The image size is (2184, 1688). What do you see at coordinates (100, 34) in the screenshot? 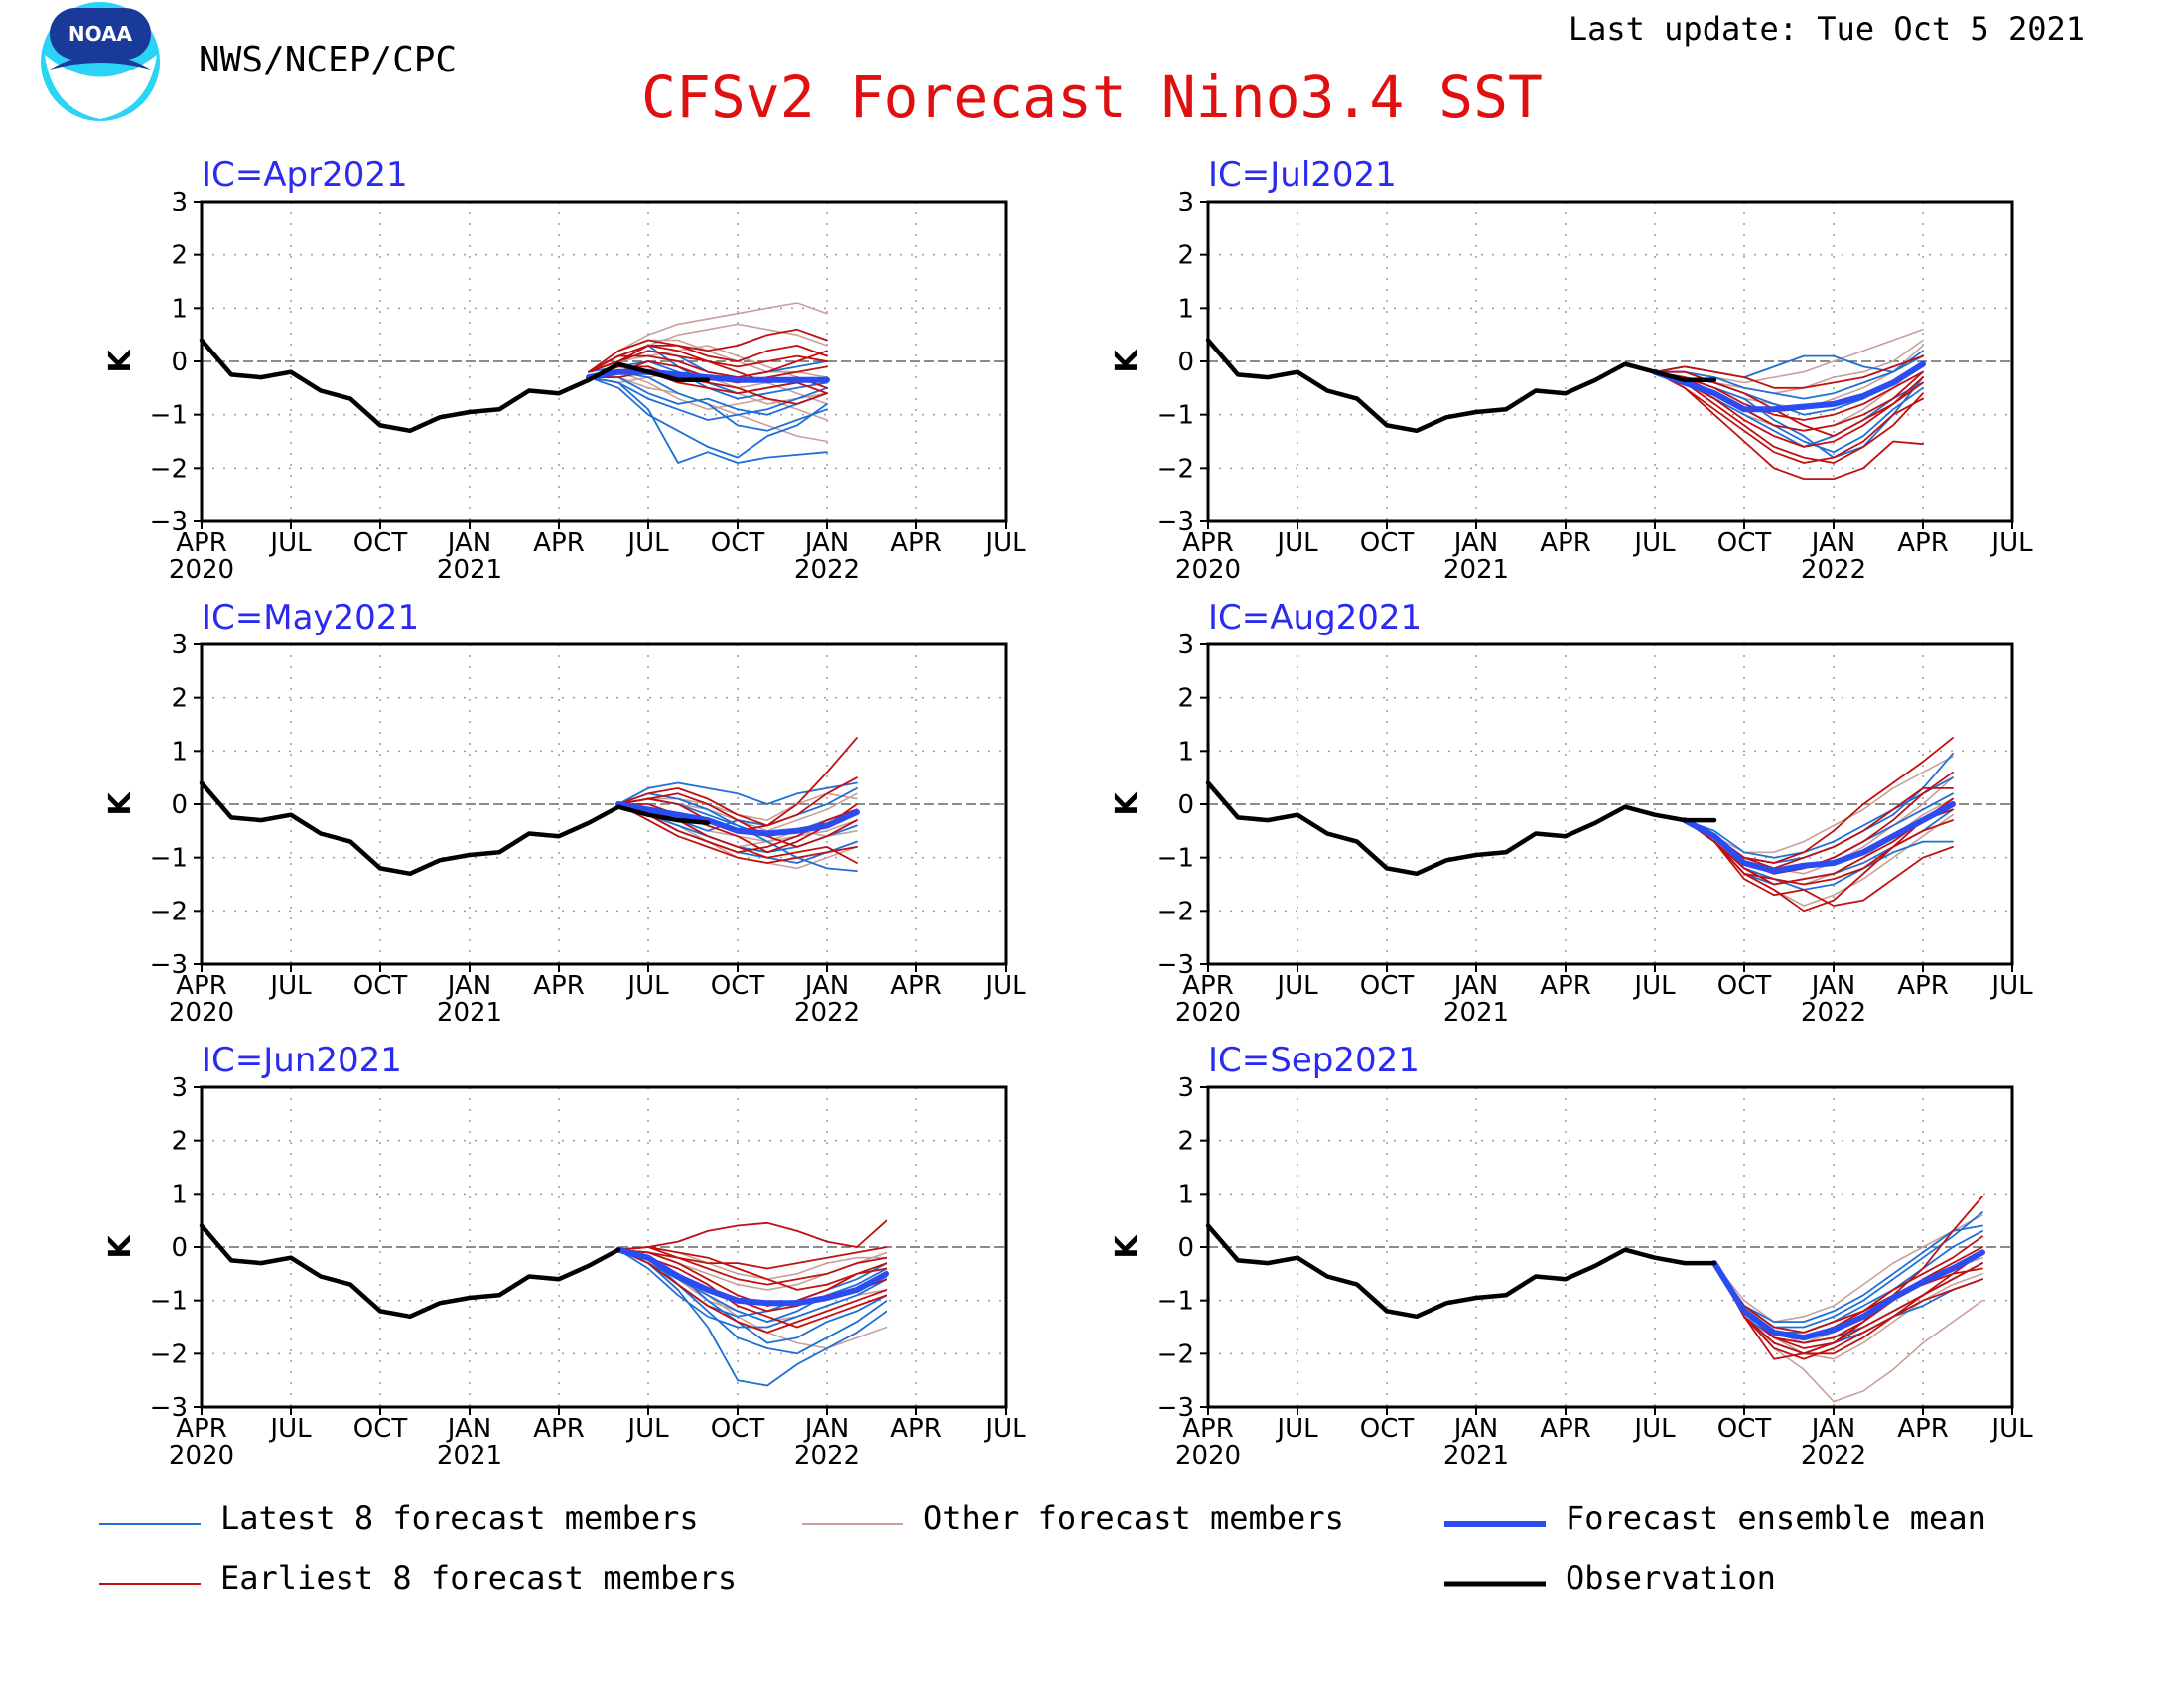
I see `logo-top` at bounding box center [100, 34].